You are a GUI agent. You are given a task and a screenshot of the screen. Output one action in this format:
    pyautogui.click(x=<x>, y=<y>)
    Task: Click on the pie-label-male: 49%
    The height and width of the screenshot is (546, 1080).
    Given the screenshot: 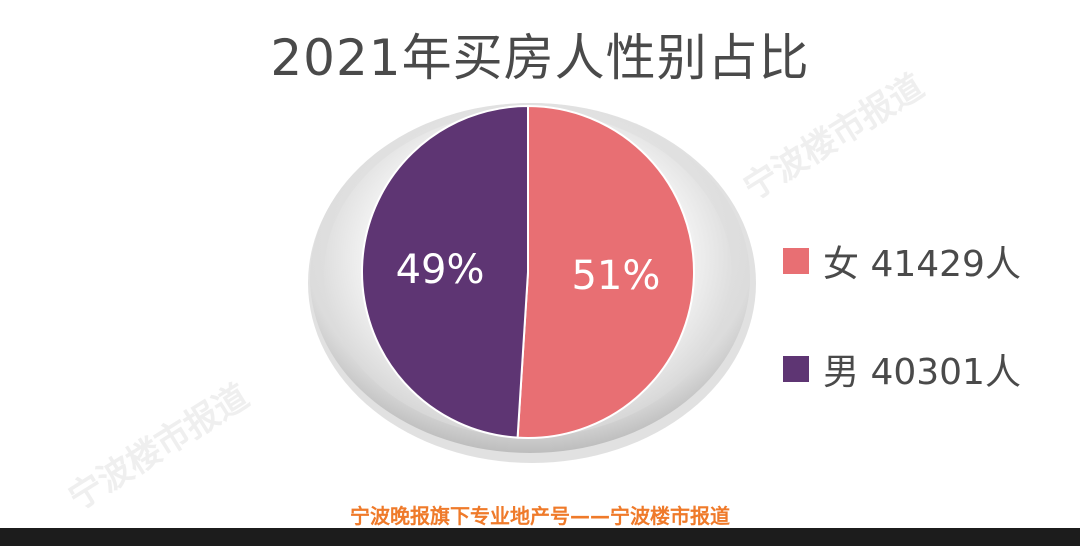 What is the action you would take?
    pyautogui.click(x=440, y=270)
    